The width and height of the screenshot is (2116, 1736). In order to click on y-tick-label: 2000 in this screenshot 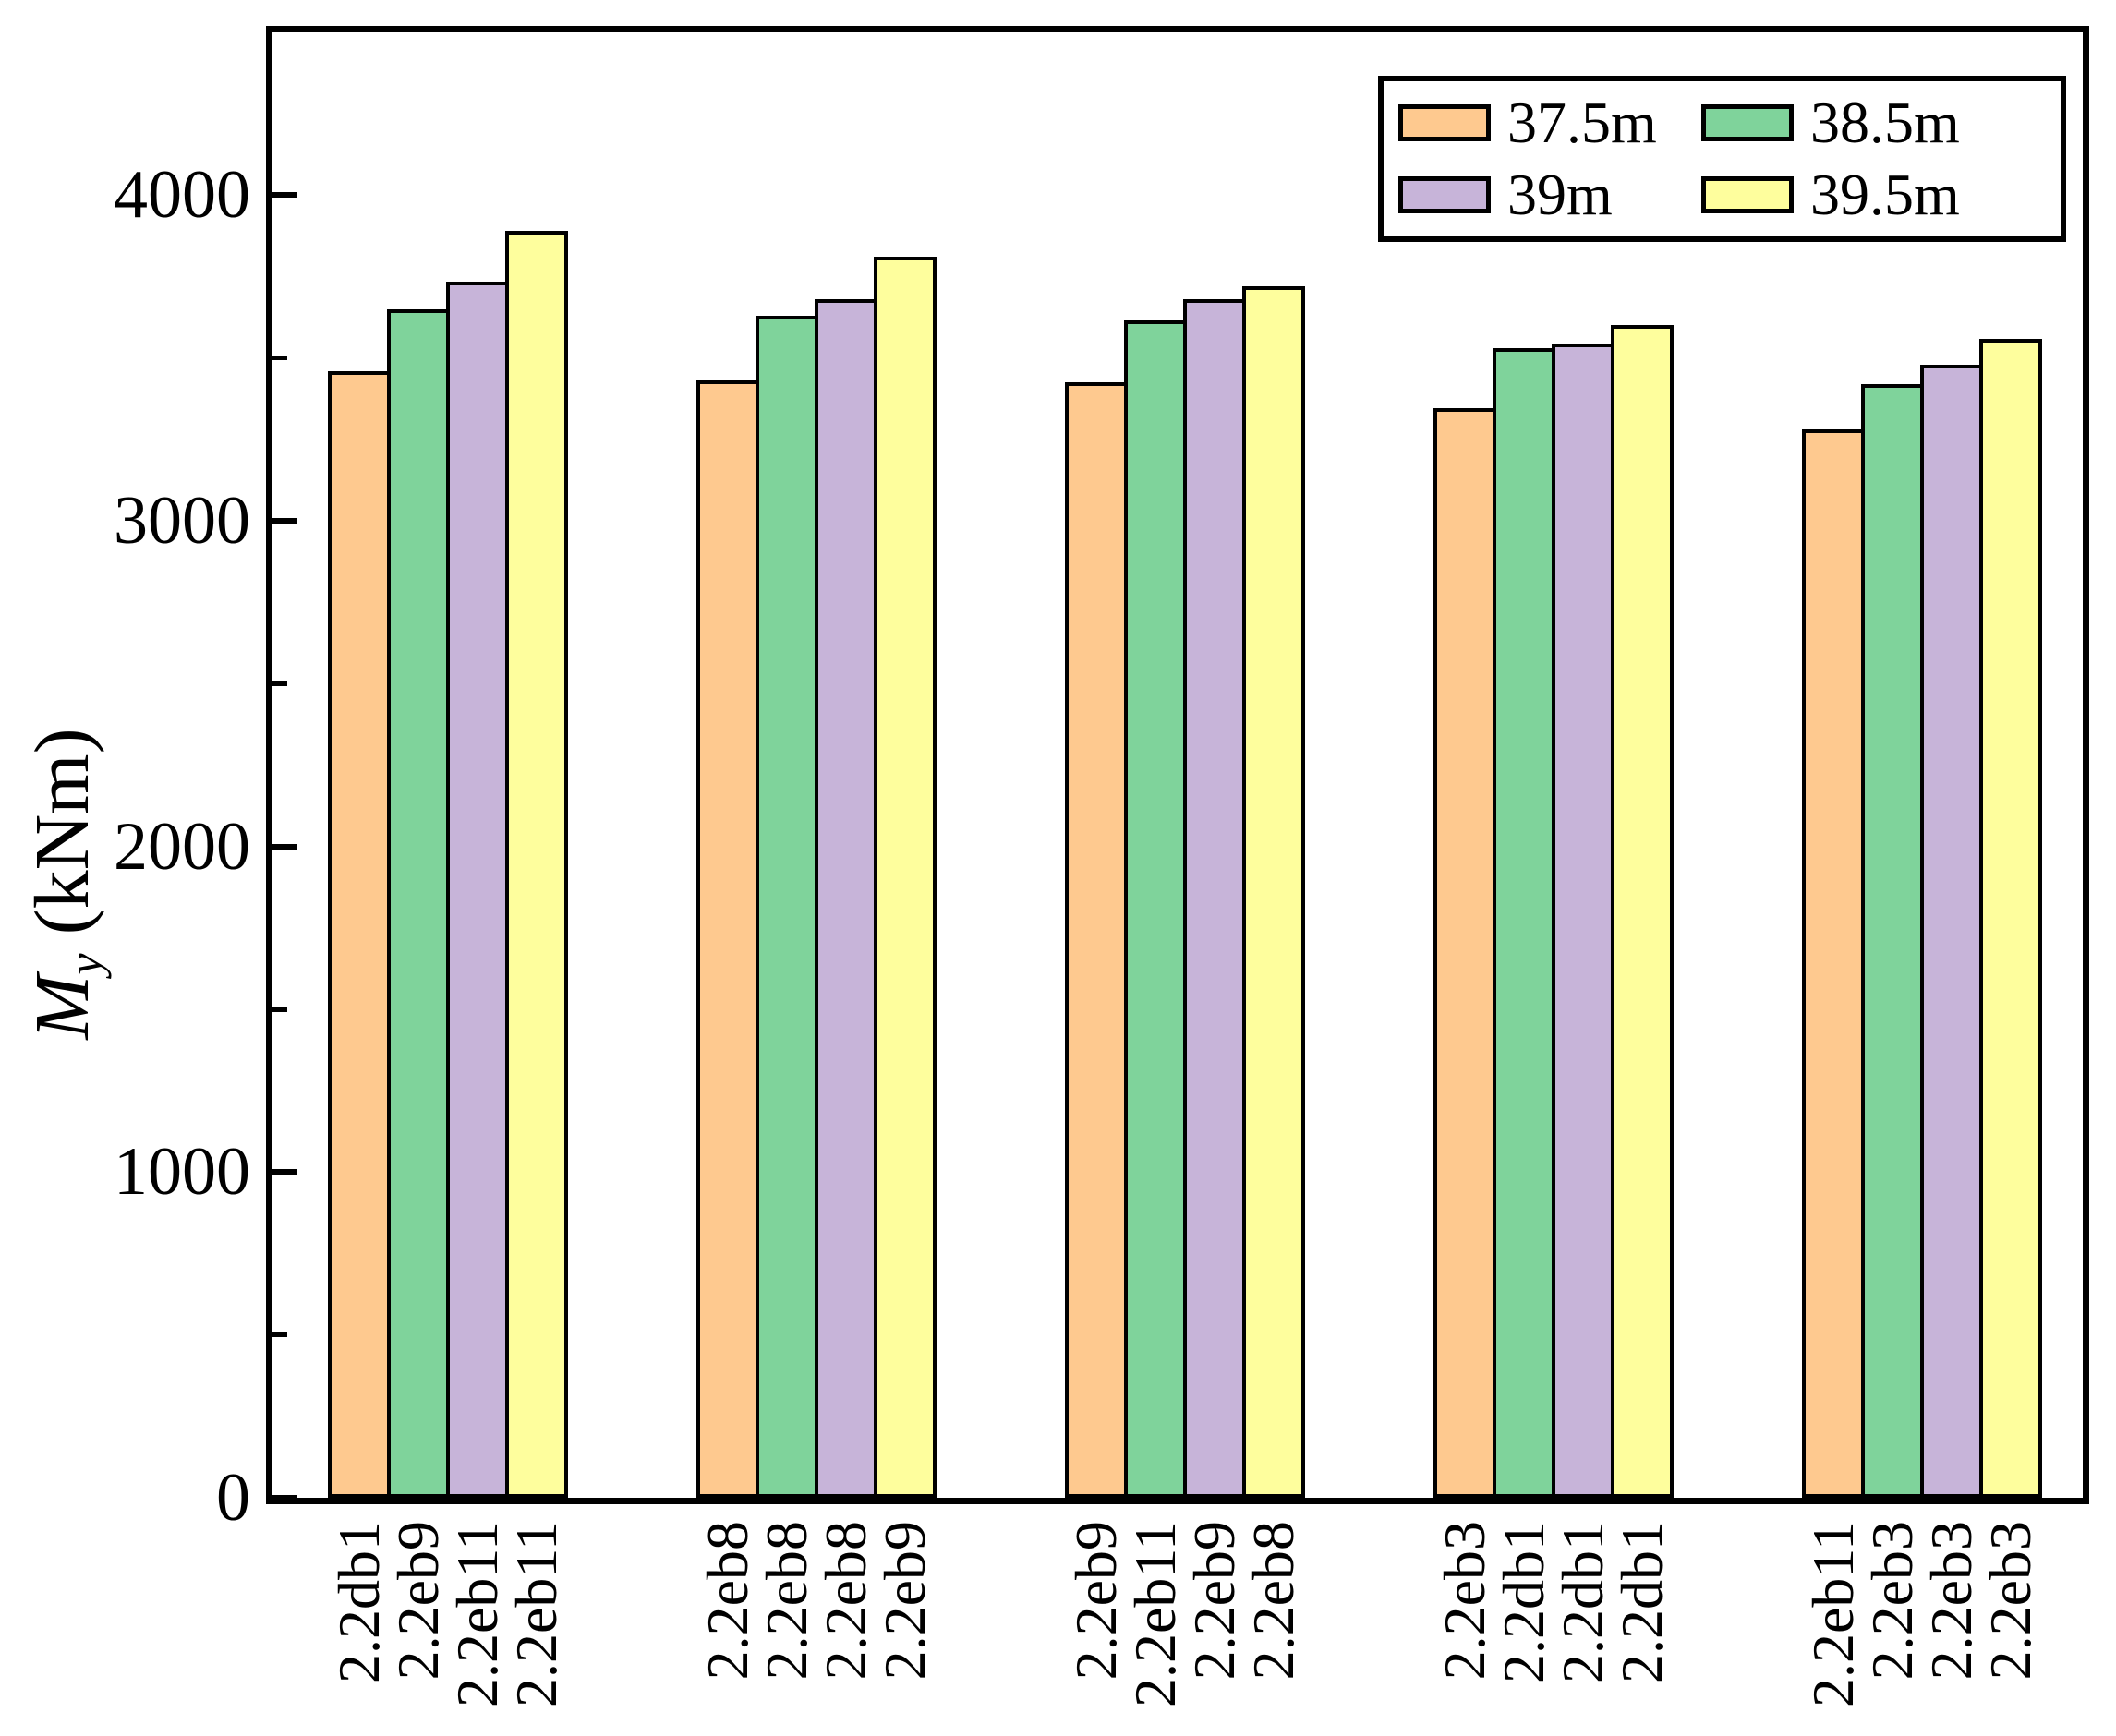, I will do `click(182, 847)`.